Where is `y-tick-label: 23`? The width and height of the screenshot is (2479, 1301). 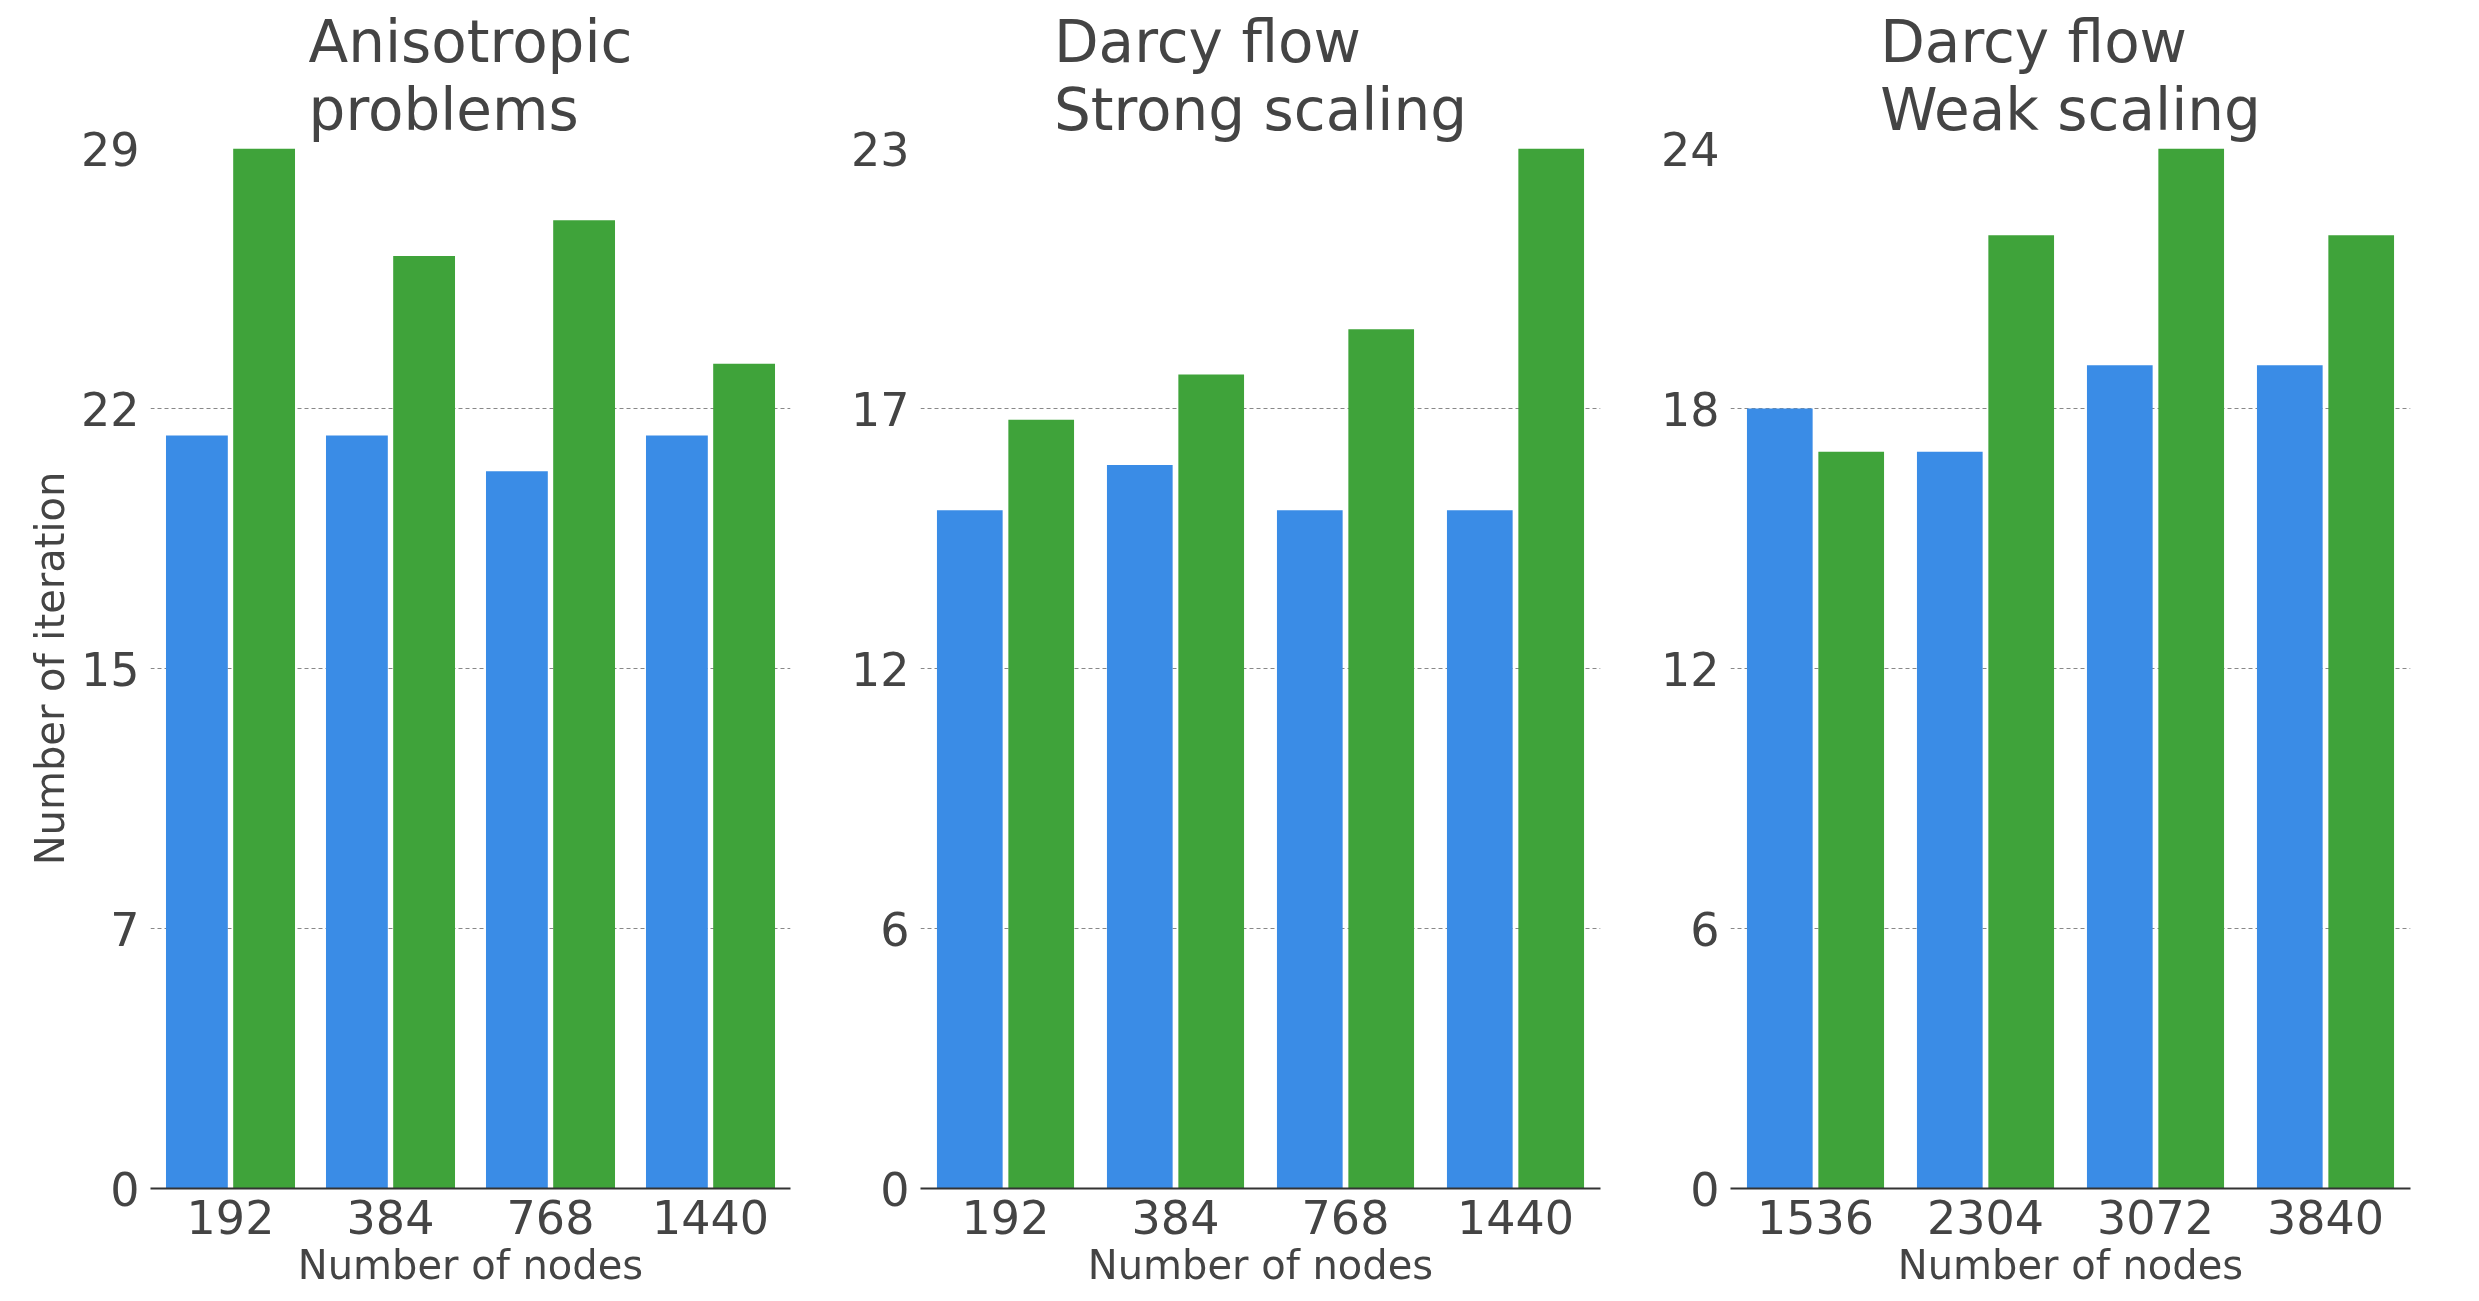 y-tick-label: 23 is located at coordinates (880, 149).